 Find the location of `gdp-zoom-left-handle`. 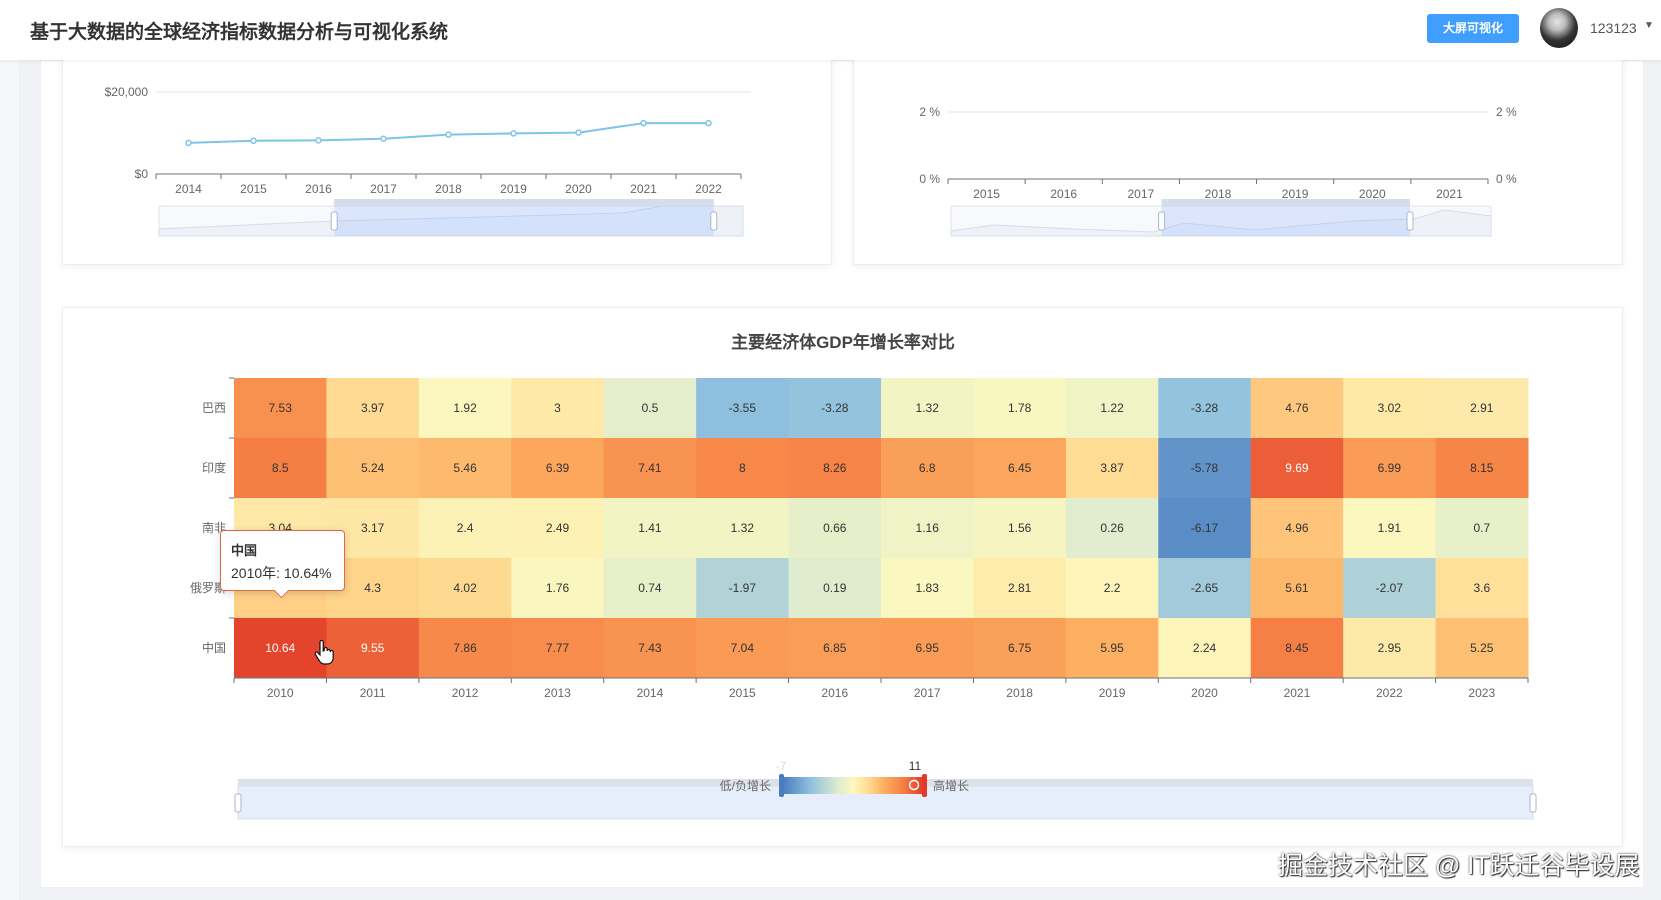

gdp-zoom-left-handle is located at coordinates (334, 221).